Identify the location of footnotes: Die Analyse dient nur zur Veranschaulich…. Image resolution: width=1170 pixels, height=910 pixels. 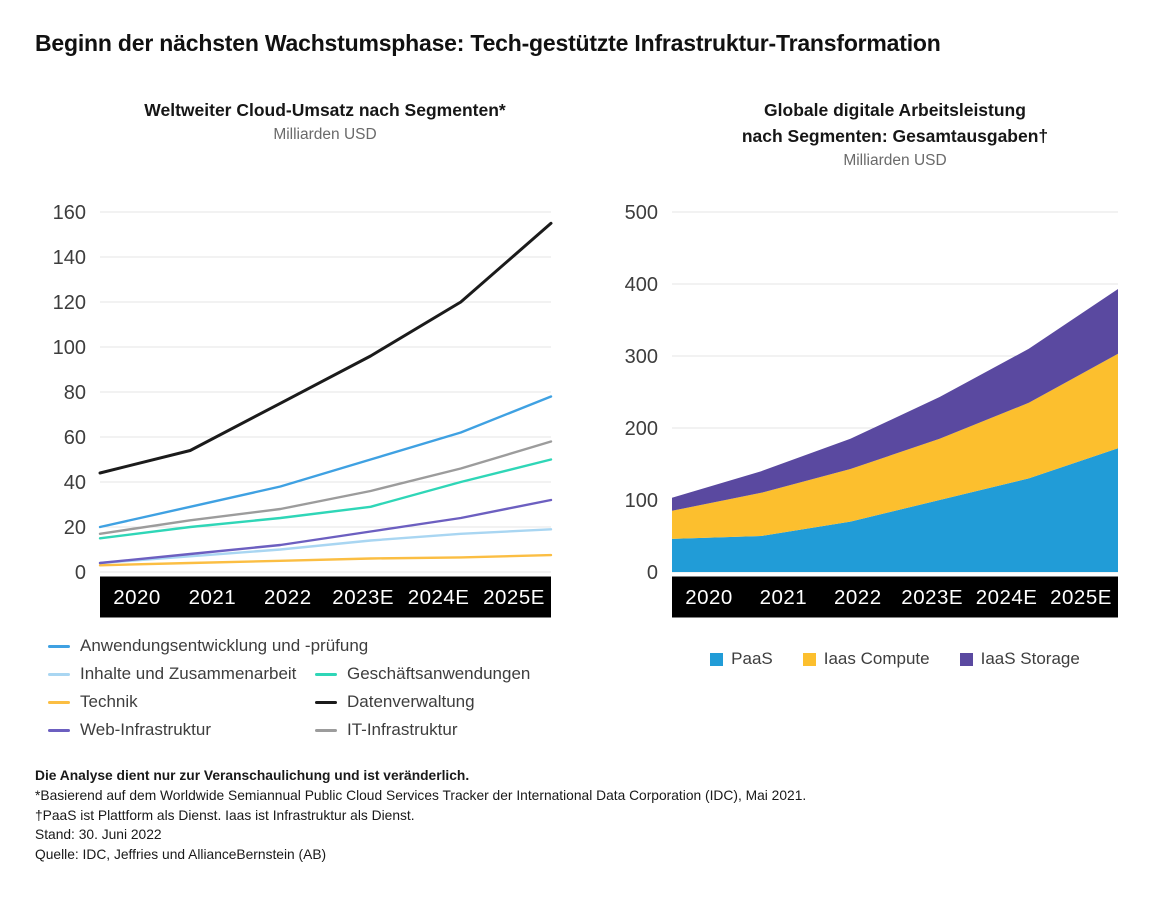
(420, 815).